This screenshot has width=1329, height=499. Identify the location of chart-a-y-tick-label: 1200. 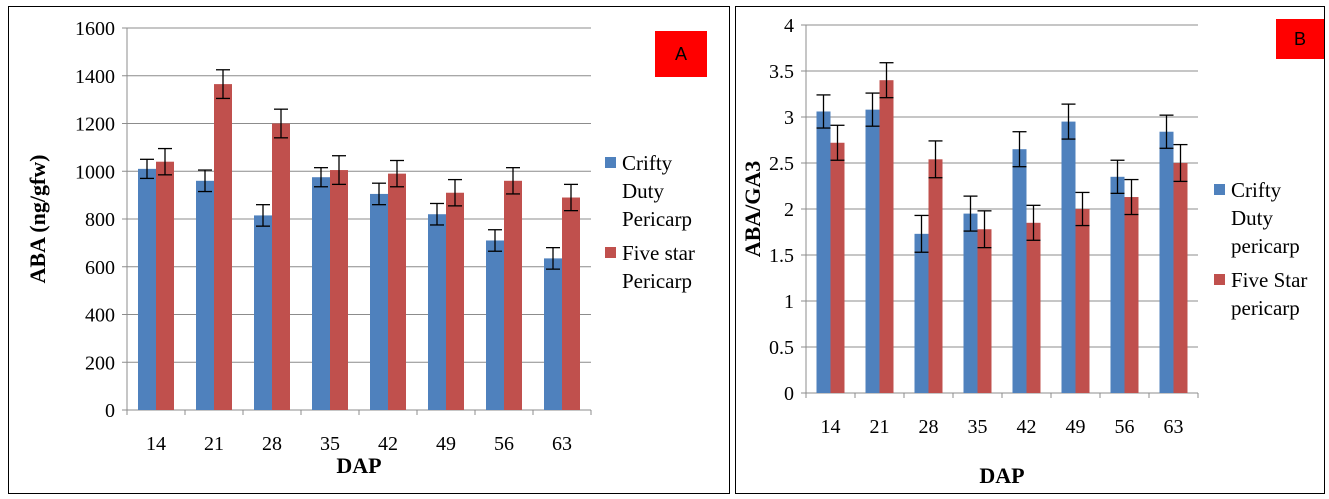
(95, 125).